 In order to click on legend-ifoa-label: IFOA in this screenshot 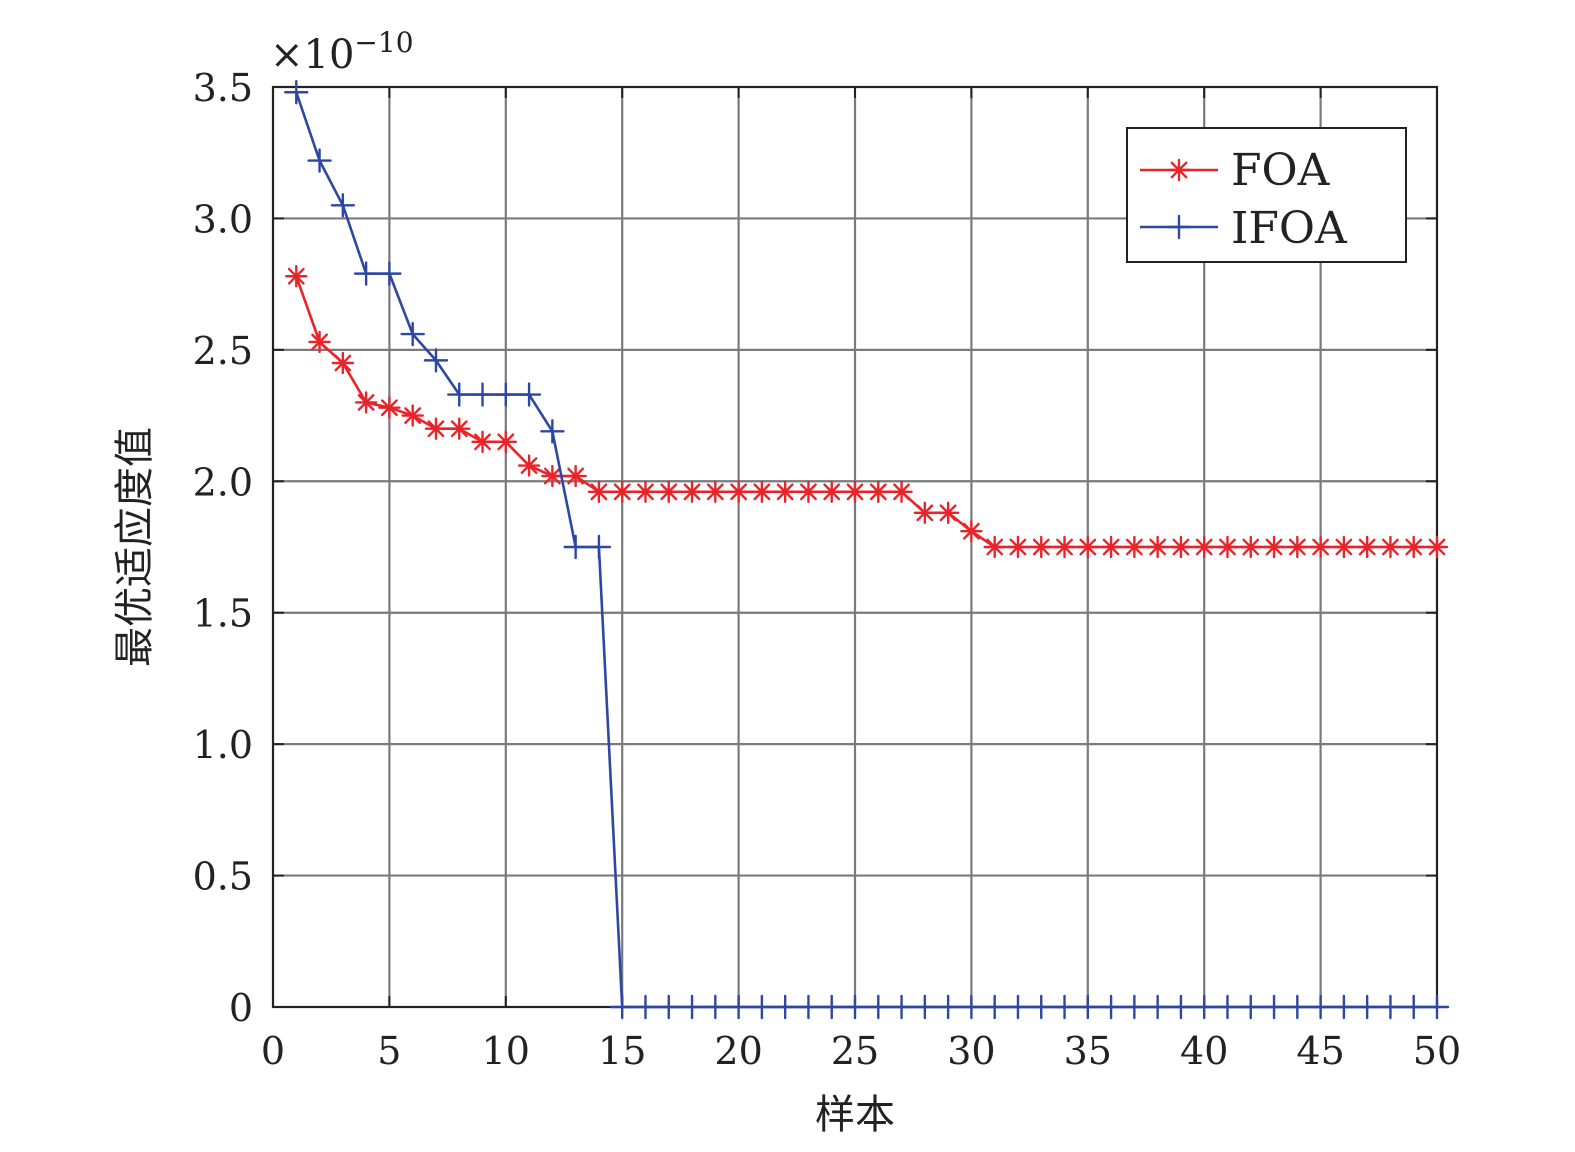, I will do `click(1289, 228)`.